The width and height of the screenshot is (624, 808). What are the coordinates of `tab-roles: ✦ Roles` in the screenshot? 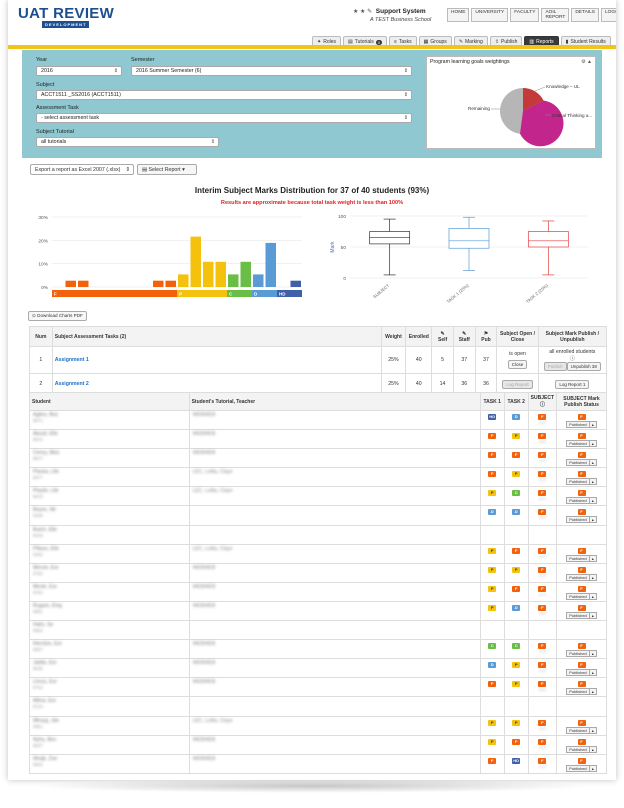 It's located at (326, 41).